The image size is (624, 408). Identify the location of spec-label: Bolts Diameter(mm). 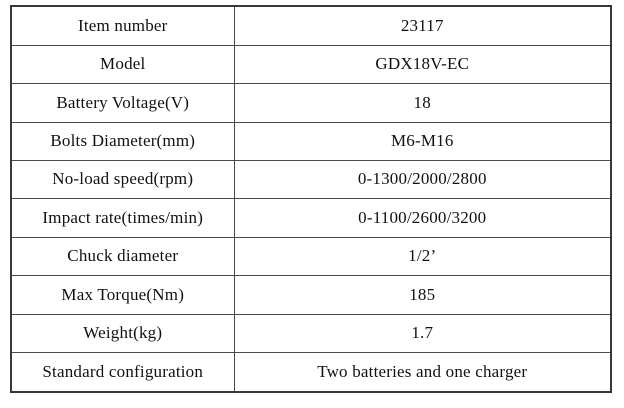
(122, 141).